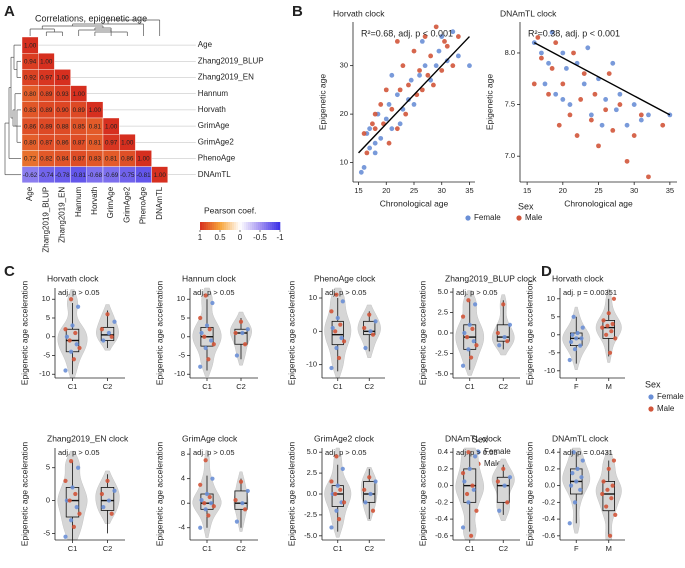 This screenshot has height=568, width=685. I want to click on violin, so click(470, 333).